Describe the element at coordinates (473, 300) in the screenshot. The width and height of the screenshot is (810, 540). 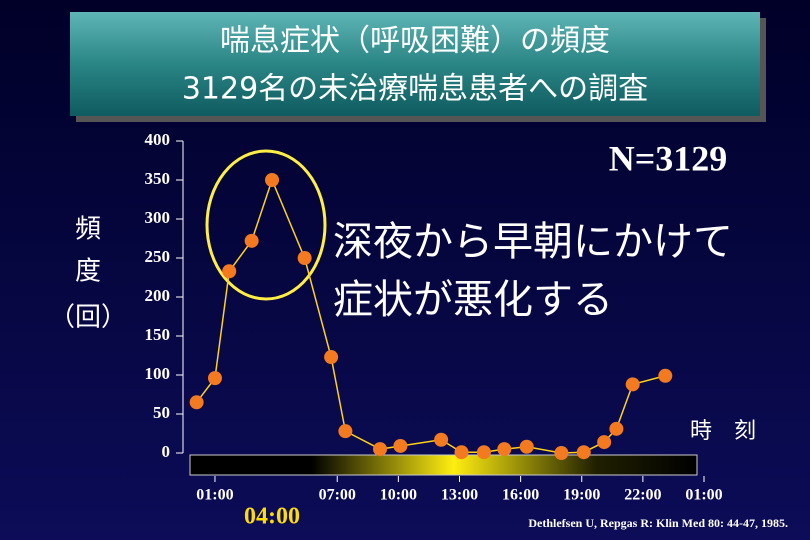
I see `annotation: 症状が悪化する` at that location.